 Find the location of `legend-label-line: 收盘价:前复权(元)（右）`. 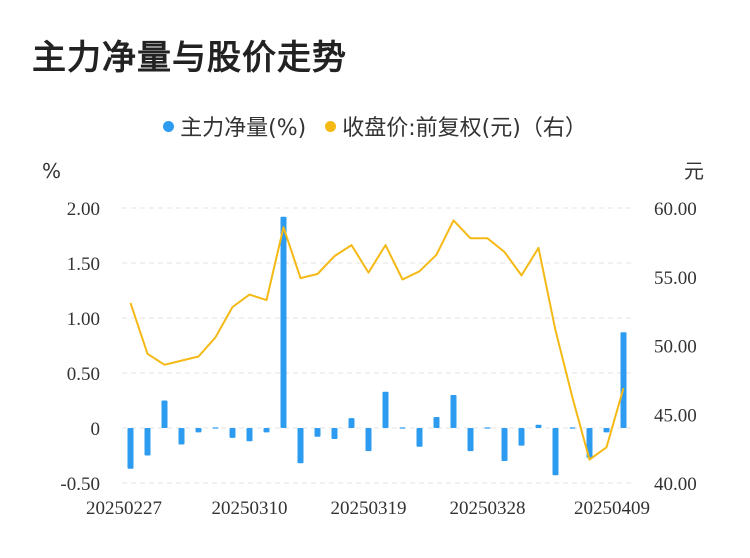

legend-label-line: 收盘价:前复权(元)（右） is located at coordinates (464, 128).